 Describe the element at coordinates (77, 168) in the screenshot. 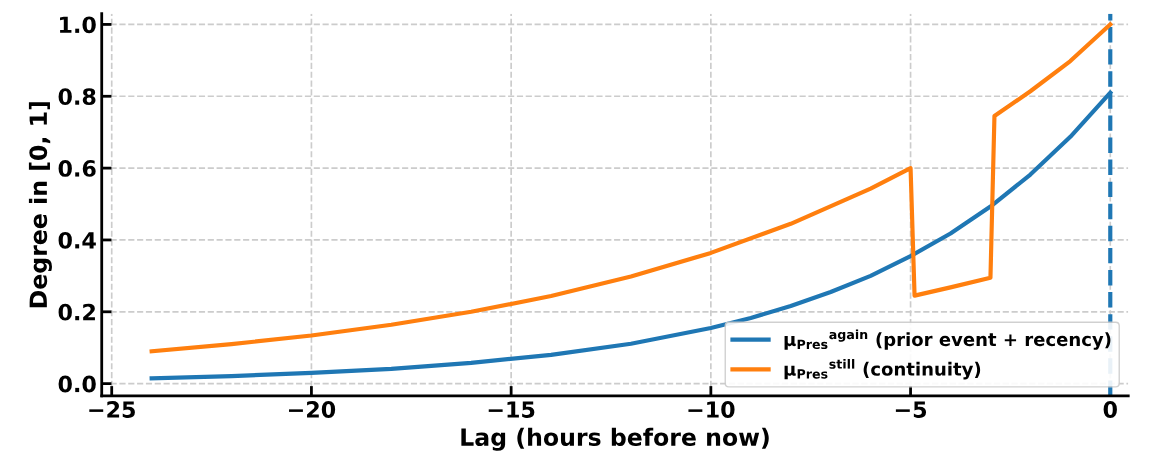

I see `y-tick-label: 0.6` at that location.